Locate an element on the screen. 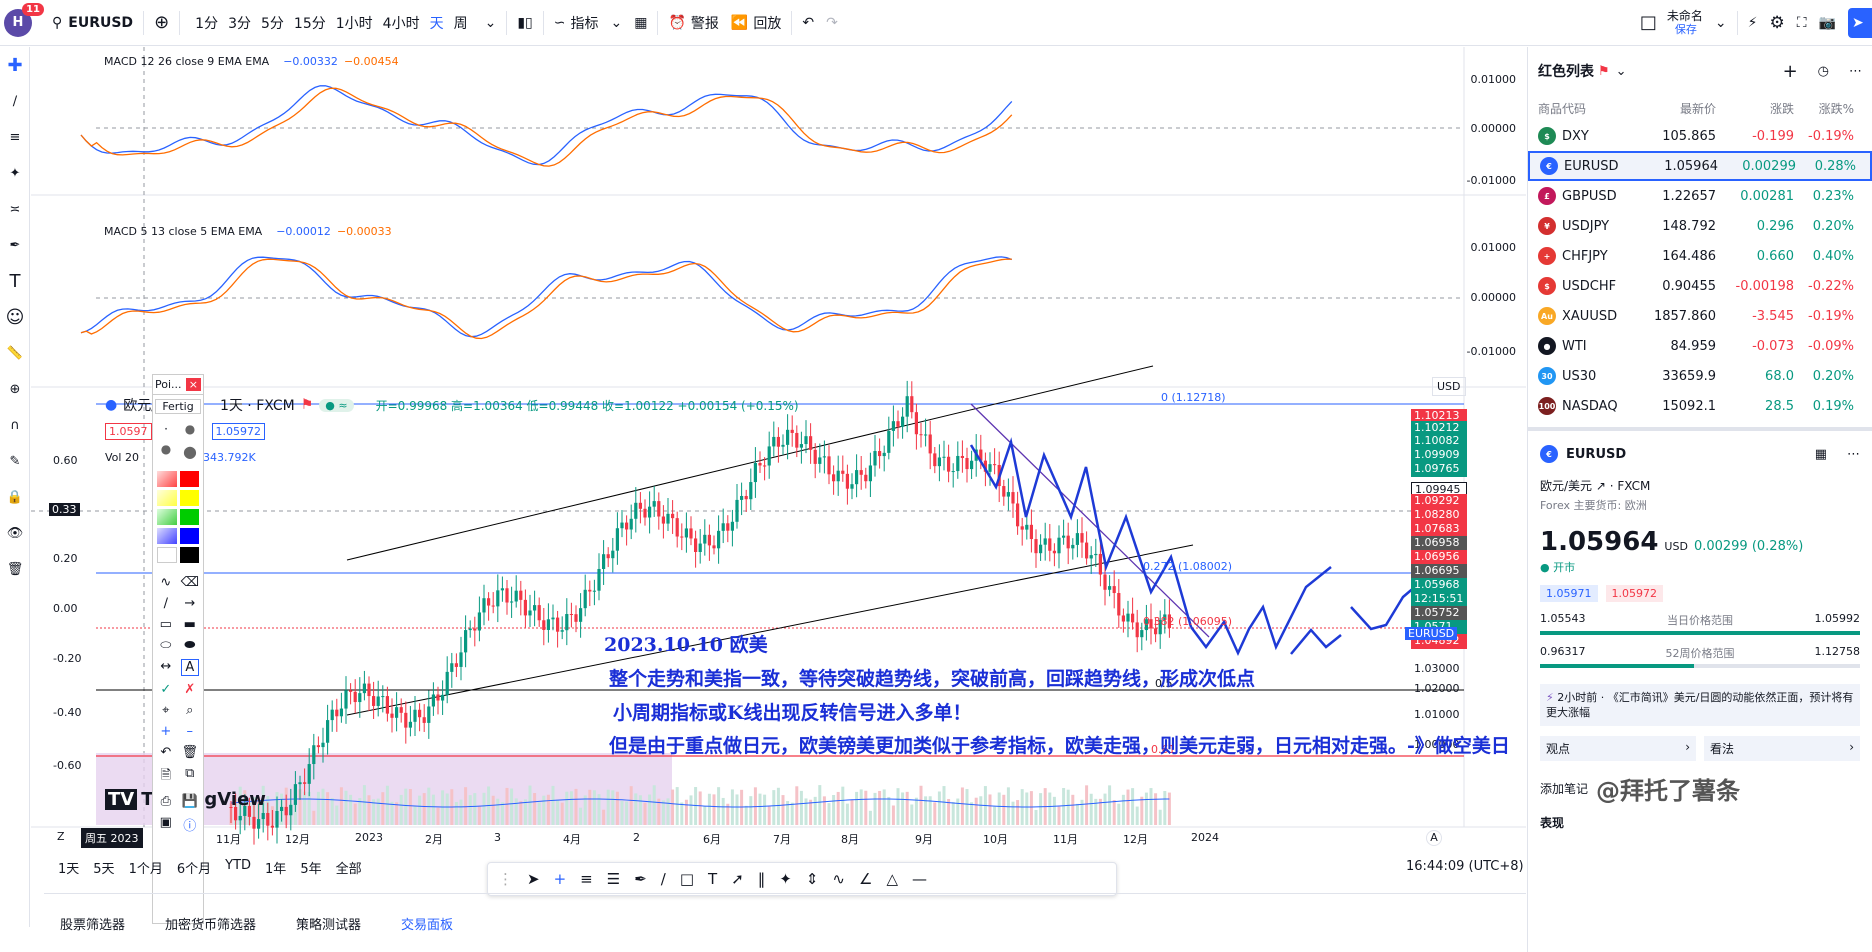 Image resolution: width=1872 pixels, height=952 pixels. watchlist-row: 500US5004340.77.10.16% is located at coordinates (1700, 424).